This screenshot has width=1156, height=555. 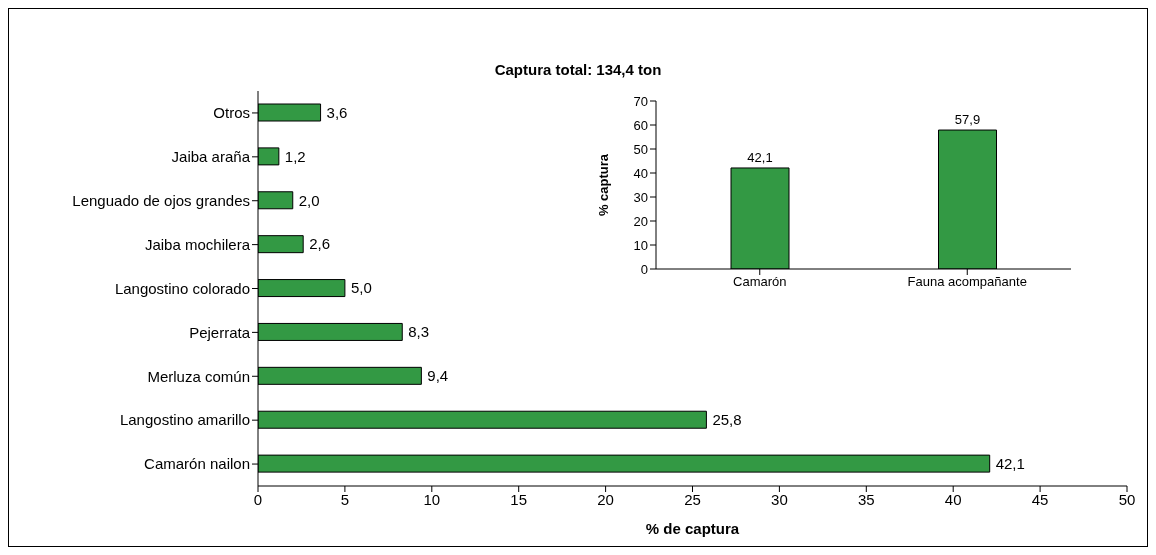 I want to click on data-label: 9,4, so click(x=438, y=376).